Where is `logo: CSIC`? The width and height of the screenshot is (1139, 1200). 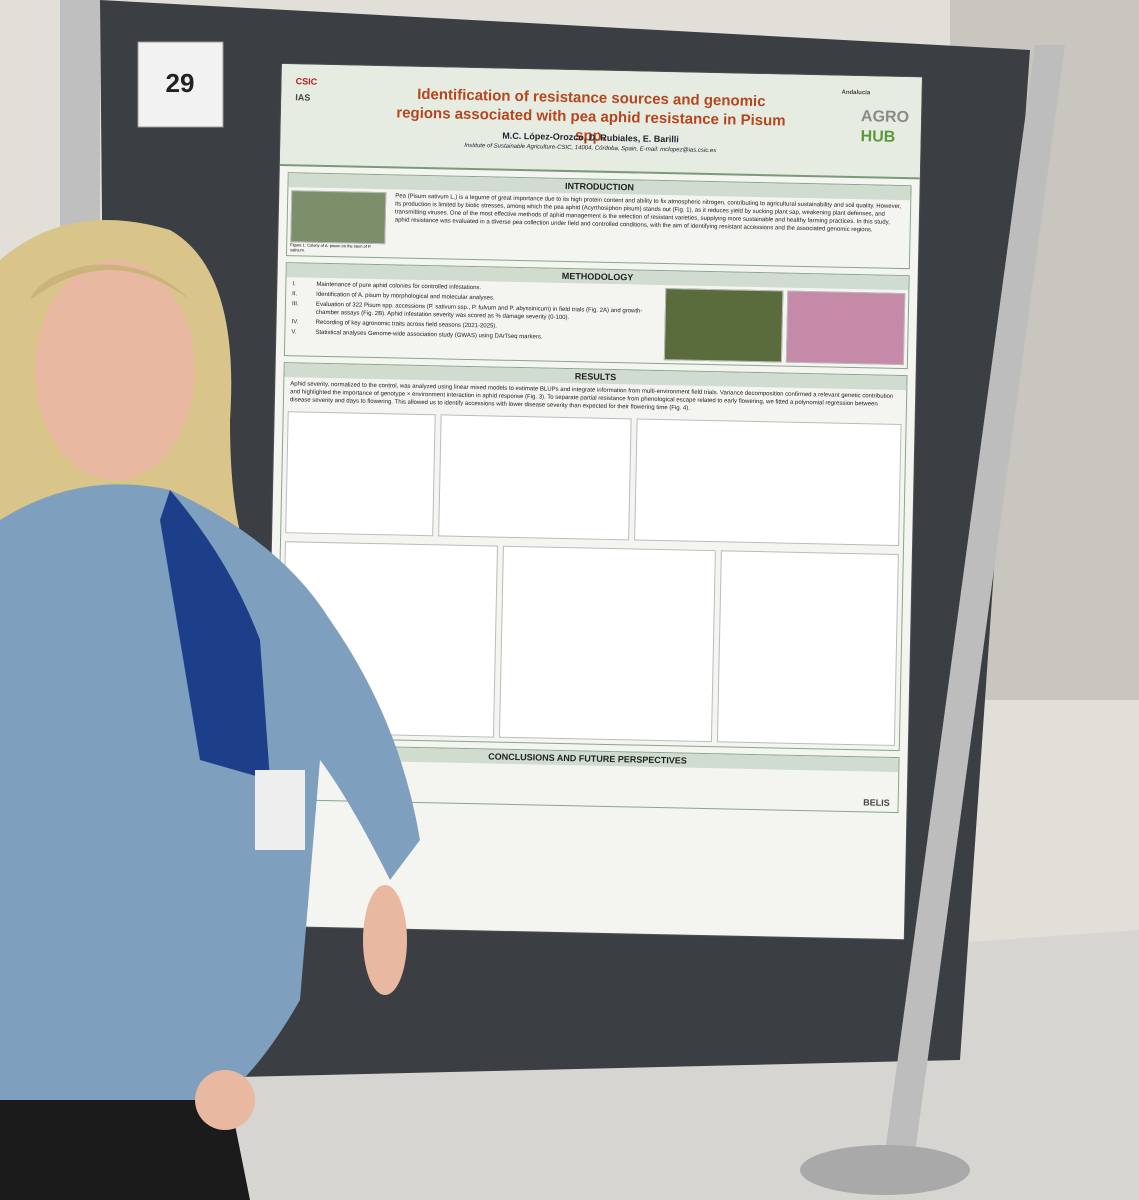 logo: CSIC is located at coordinates (306, 81).